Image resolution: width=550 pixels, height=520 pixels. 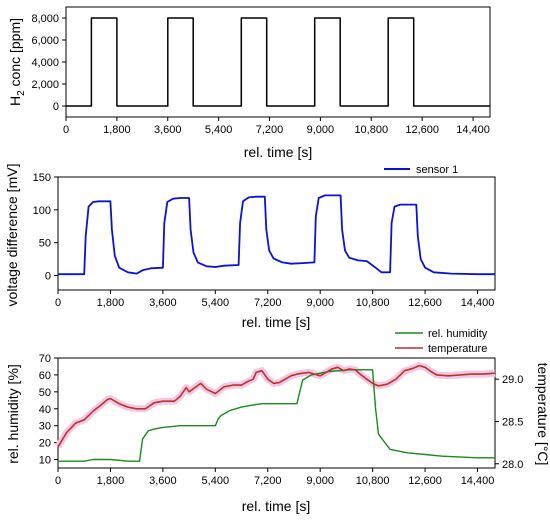 I want to click on ambient-xtick-label: 1,800, so click(x=111, y=481).